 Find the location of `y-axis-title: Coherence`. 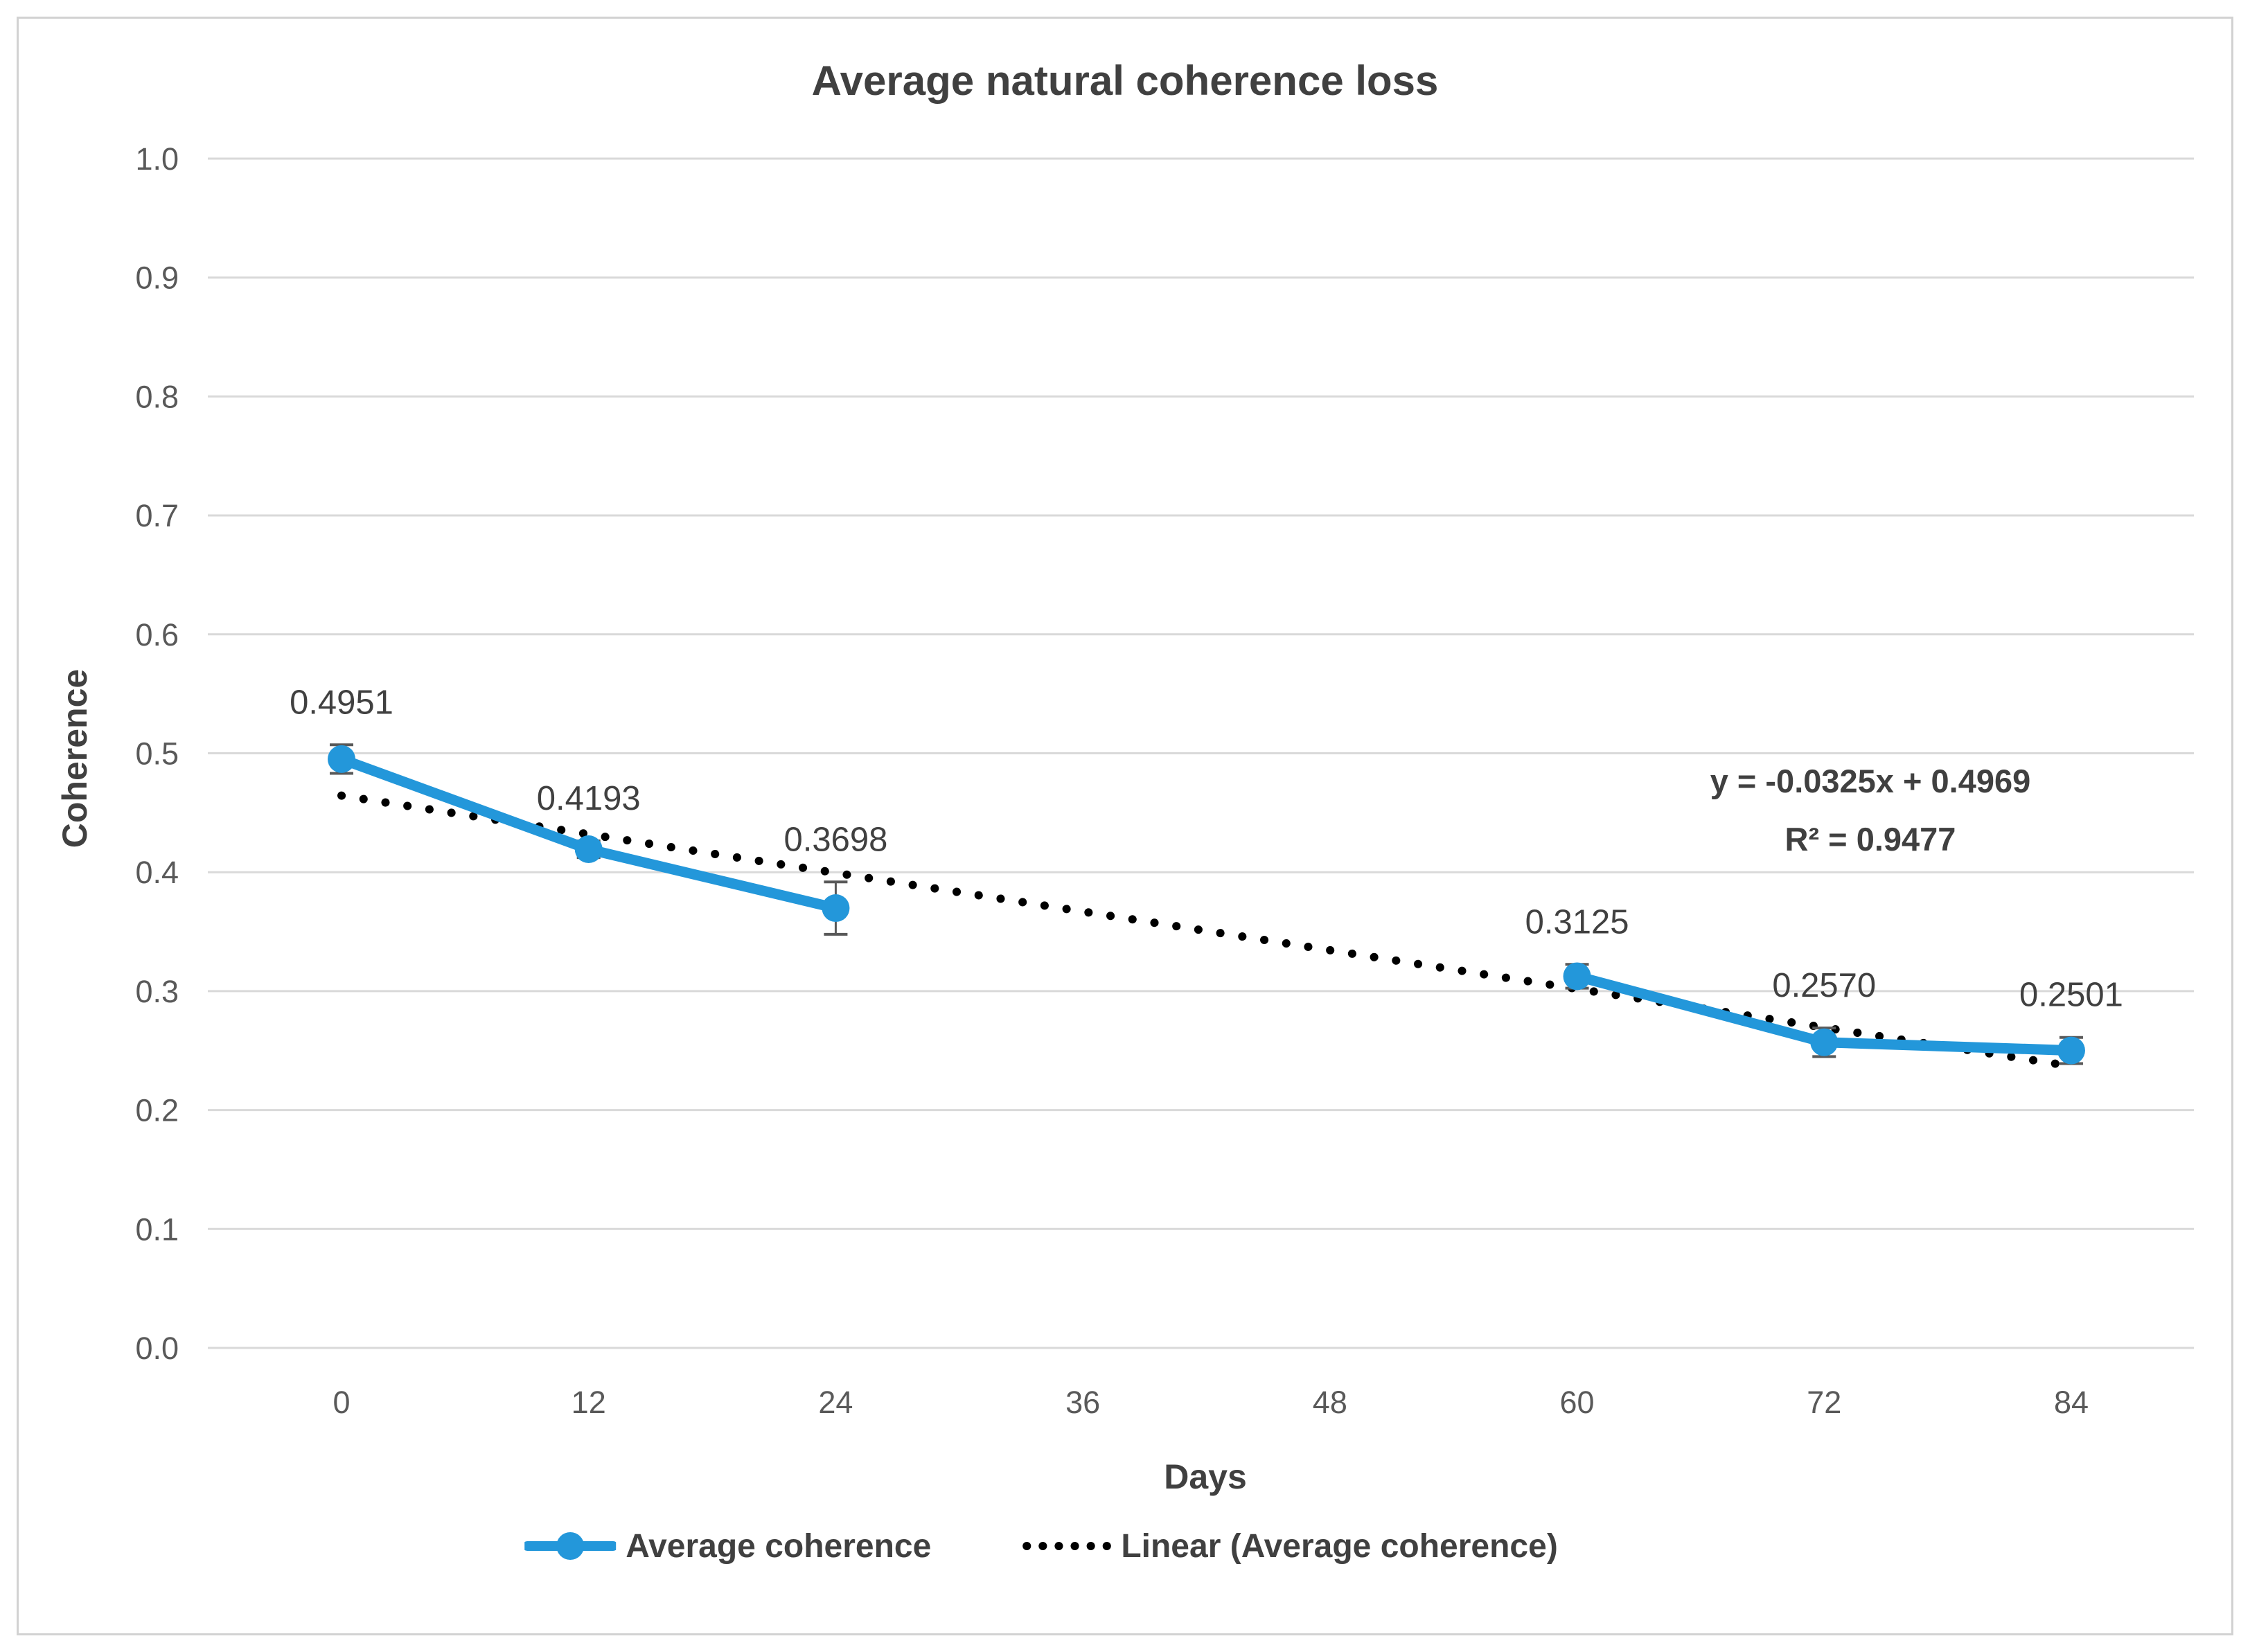

y-axis-title: Coherence is located at coordinates (74, 759).